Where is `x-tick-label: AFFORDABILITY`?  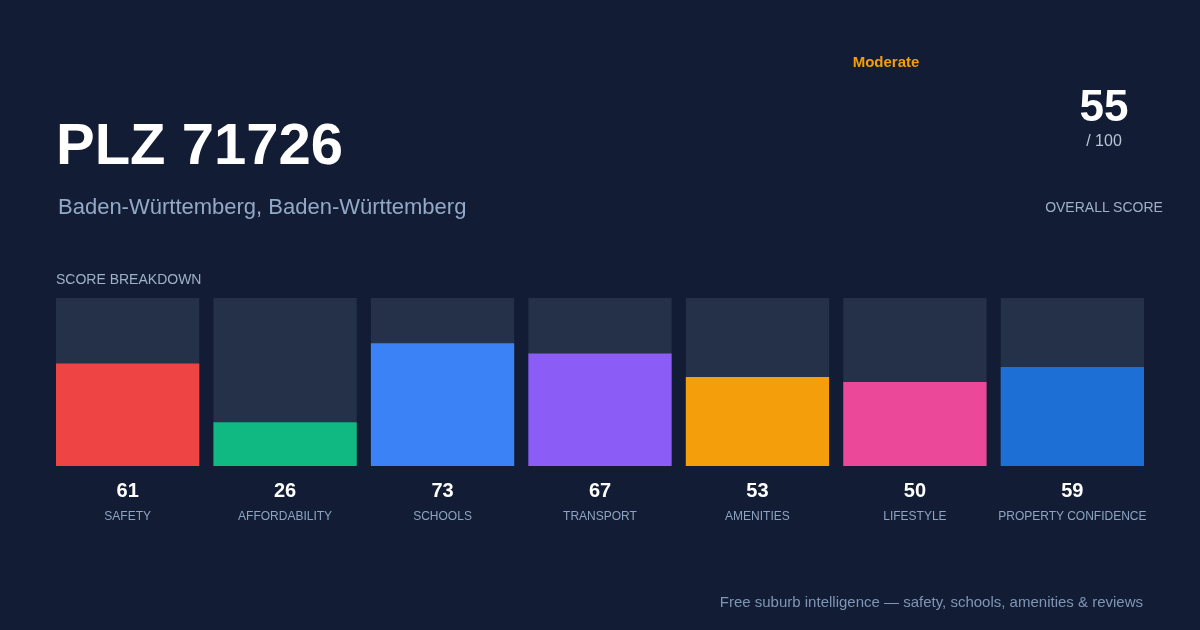
x-tick-label: AFFORDABILITY is located at coordinates (285, 516).